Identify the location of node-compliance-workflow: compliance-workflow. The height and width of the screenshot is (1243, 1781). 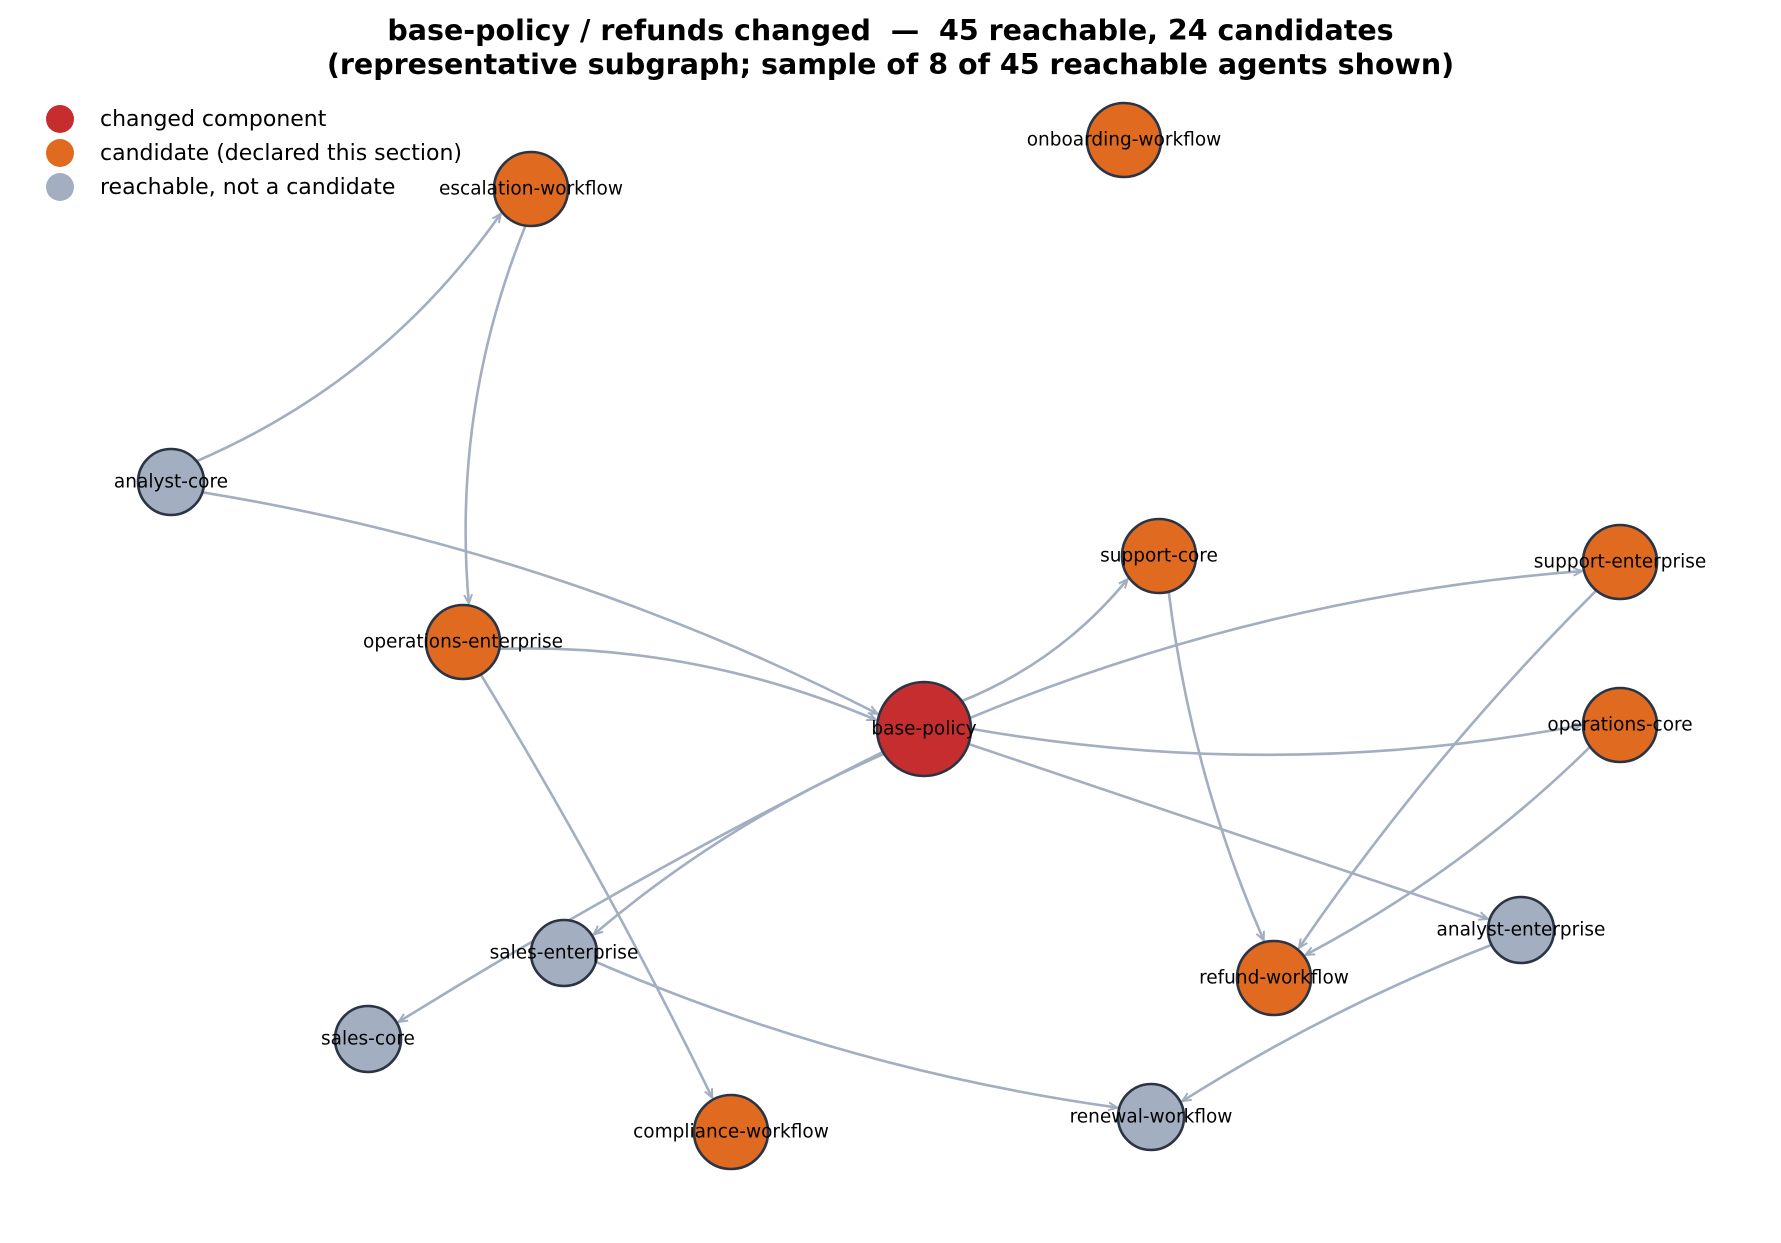
(731, 1132).